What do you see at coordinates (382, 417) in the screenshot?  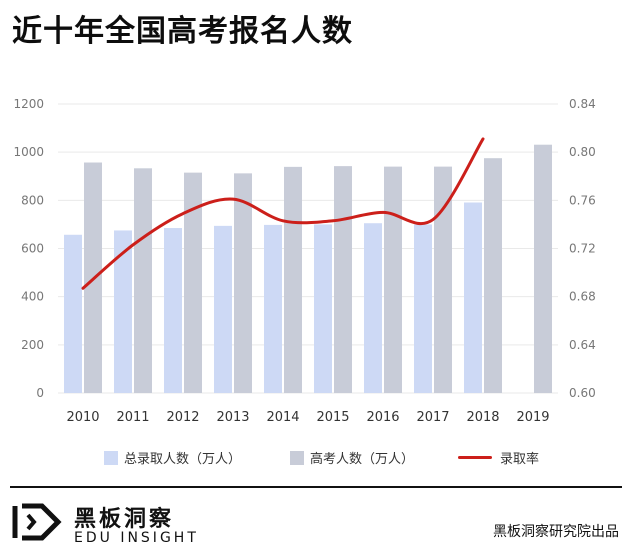 I see `x-tick-label: 2016` at bounding box center [382, 417].